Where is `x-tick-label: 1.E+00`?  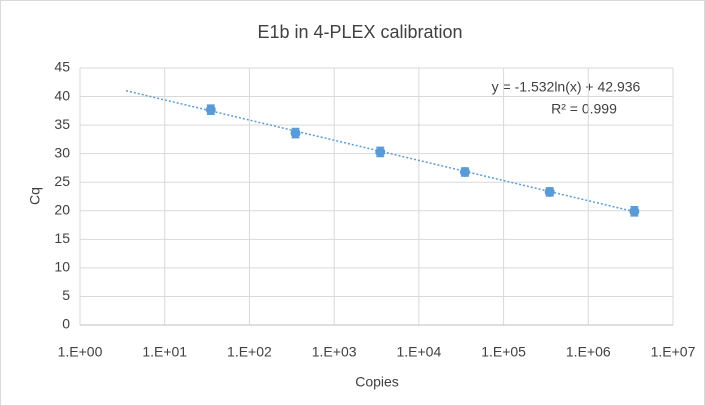
x-tick-label: 1.E+00 is located at coordinates (80, 352).